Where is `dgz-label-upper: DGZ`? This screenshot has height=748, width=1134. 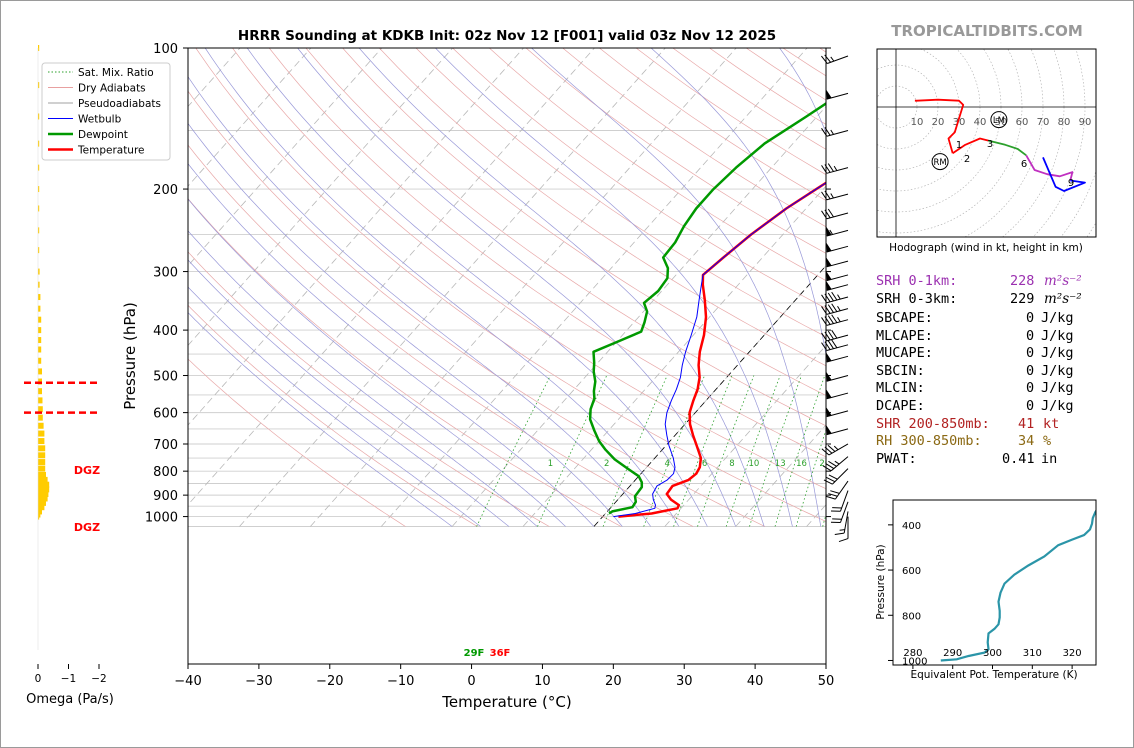
dgz-label-upper: DGZ is located at coordinates (87, 470).